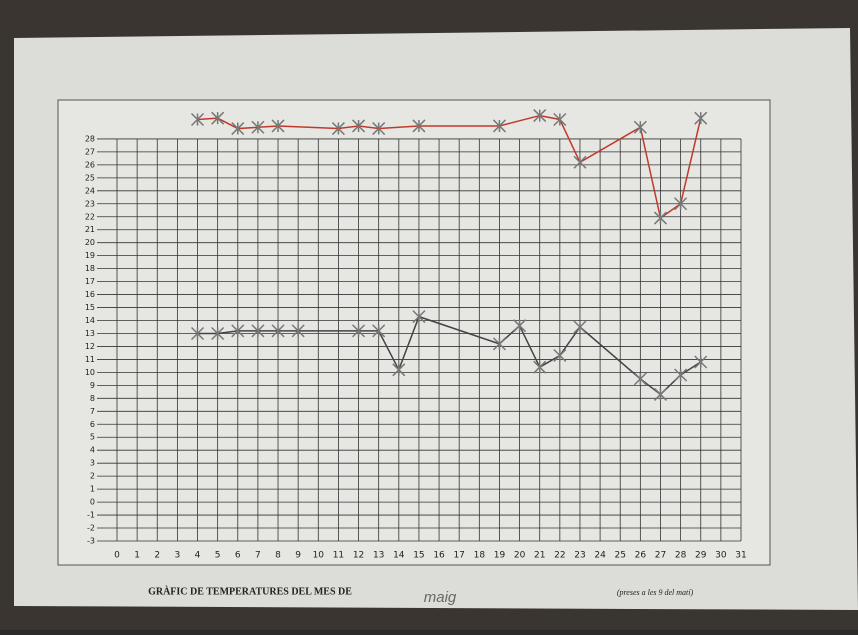  Describe the element at coordinates (198, 556) in the screenshot. I see `x-tick-label: 4` at that location.